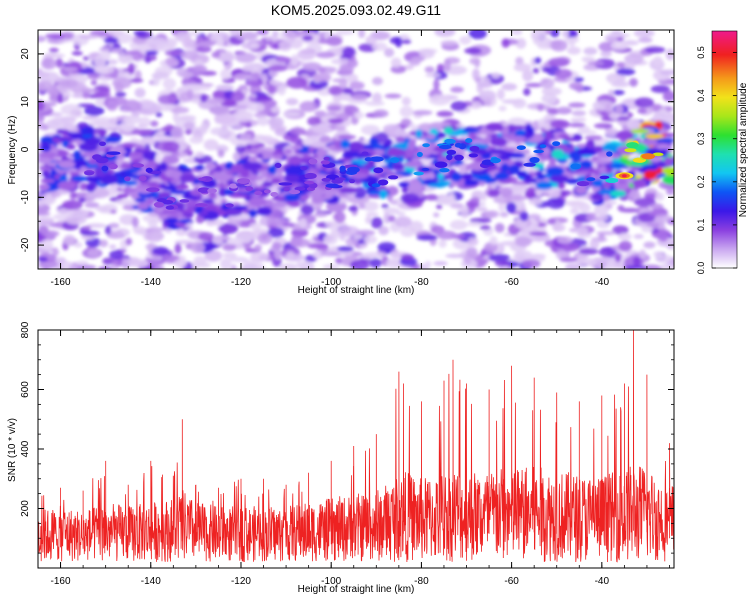  I want to click on x-tick-label: -60, so click(511, 282).